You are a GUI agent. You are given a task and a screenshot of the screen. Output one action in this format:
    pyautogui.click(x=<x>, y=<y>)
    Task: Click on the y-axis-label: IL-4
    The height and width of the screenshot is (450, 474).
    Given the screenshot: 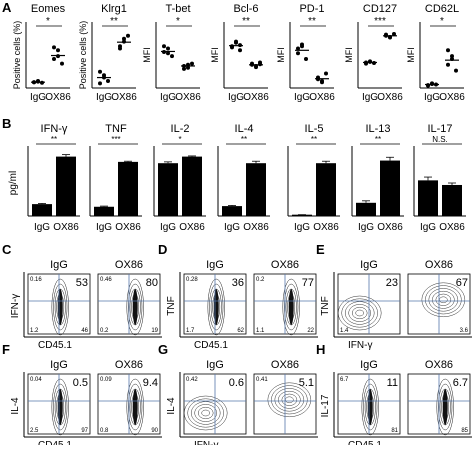 What is the action you would take?
    pyautogui.click(x=15, y=406)
    